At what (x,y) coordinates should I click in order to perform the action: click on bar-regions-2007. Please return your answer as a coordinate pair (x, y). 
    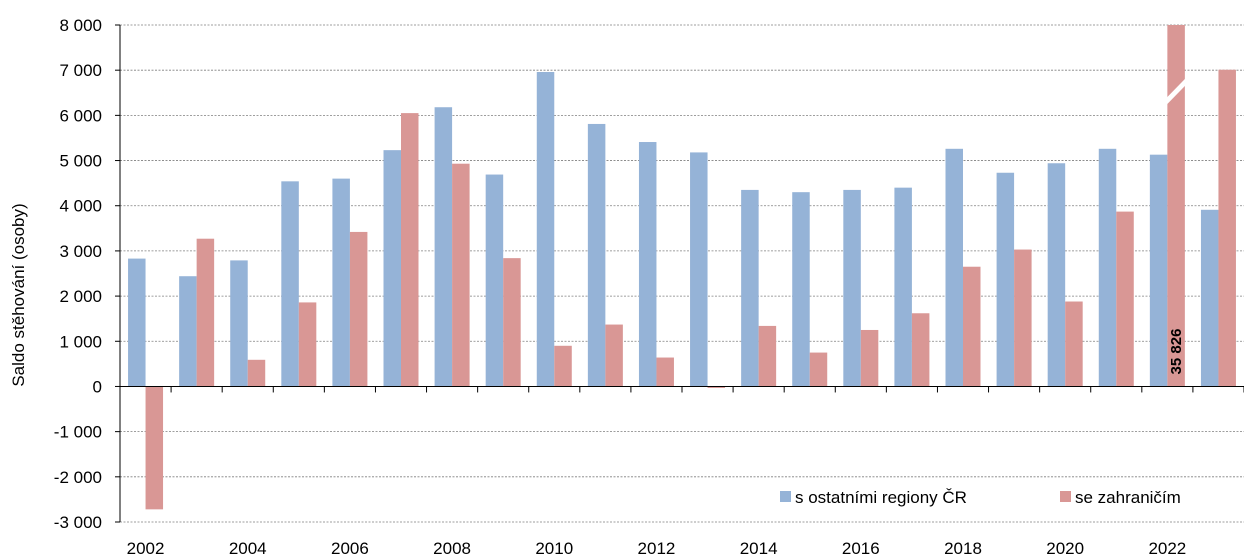
    Looking at the image, I should click on (392, 268).